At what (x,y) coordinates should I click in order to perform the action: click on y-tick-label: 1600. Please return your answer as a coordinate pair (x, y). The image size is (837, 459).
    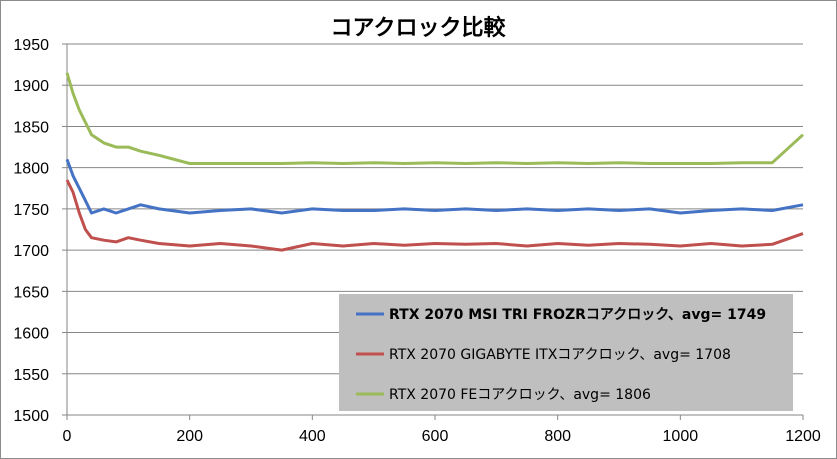
    Looking at the image, I should click on (31, 334).